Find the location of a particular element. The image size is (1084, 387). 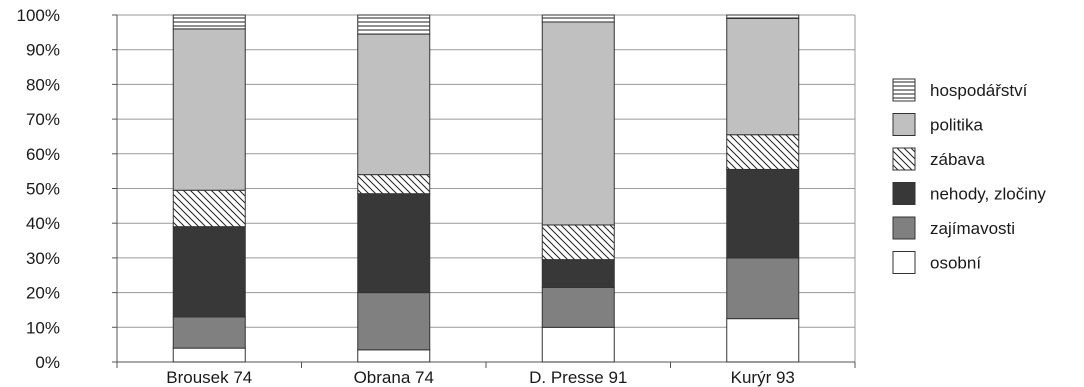

y-tick-label: 80% is located at coordinates (43, 84).